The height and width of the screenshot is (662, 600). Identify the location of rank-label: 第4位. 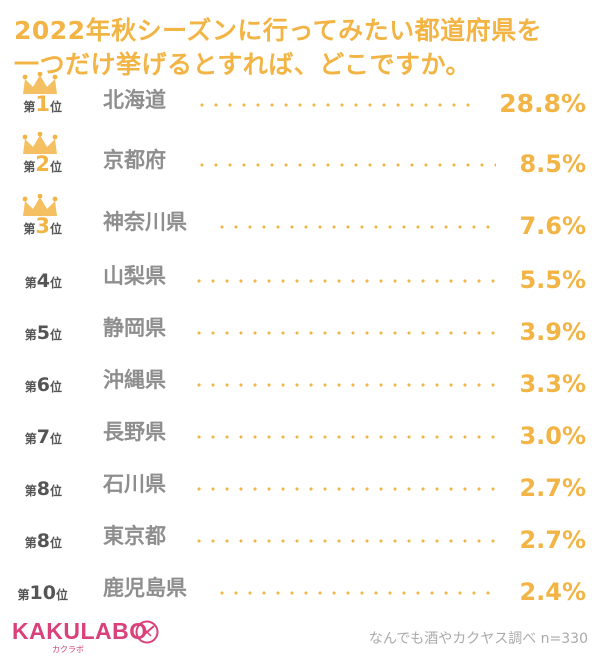
(36, 270).